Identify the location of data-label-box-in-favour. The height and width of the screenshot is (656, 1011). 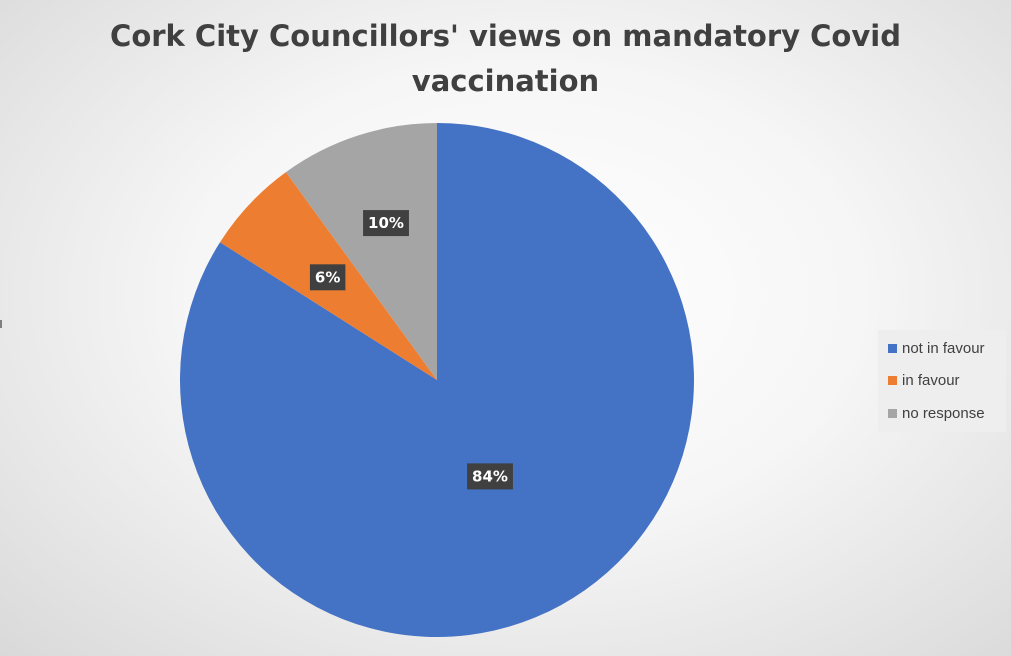
(327, 277).